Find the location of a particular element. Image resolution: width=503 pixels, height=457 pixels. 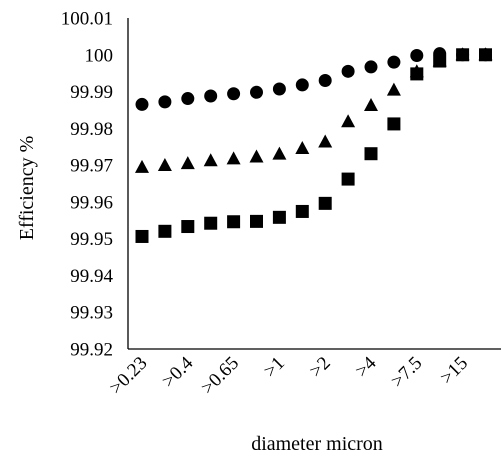

y-tick-label: 99.96 is located at coordinates (91, 202).